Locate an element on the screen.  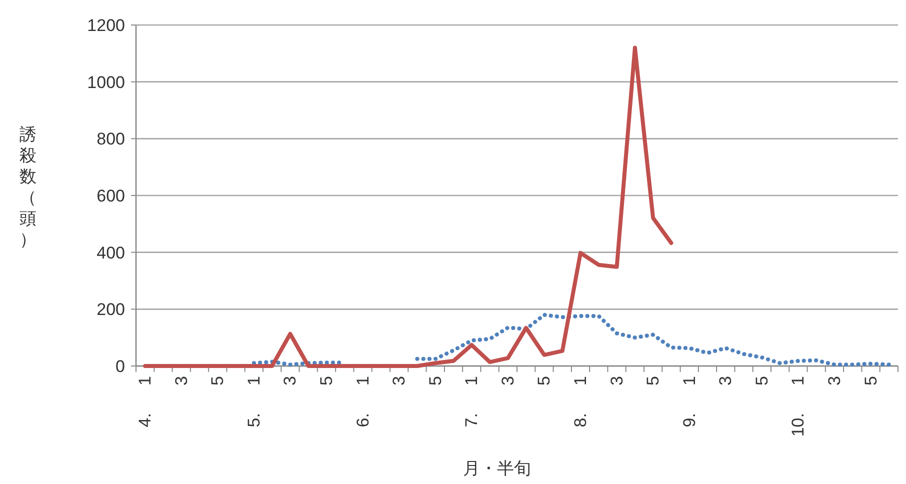
text: 8. is located at coordinates (580, 420).